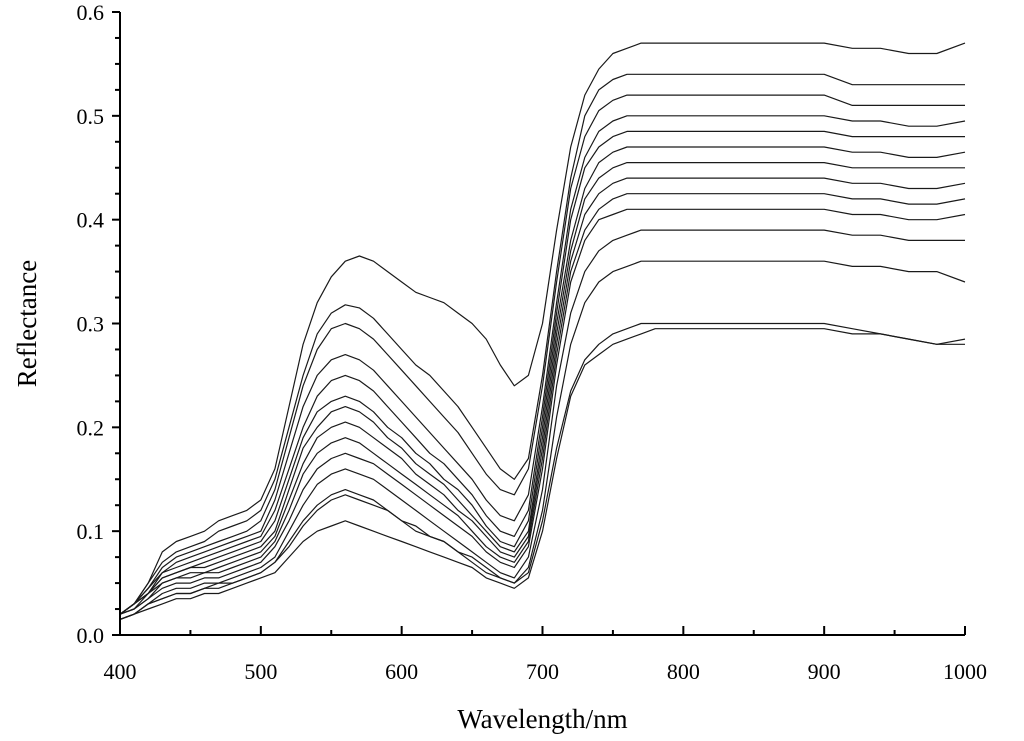 This screenshot has width=1024, height=741. What do you see at coordinates (401, 671) in the screenshot?
I see `x-tick-label: 600` at bounding box center [401, 671].